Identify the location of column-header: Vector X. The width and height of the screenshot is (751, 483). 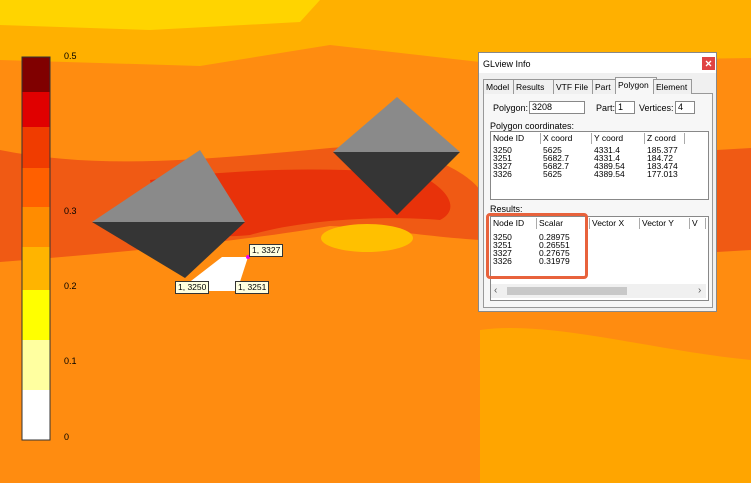
(615, 223).